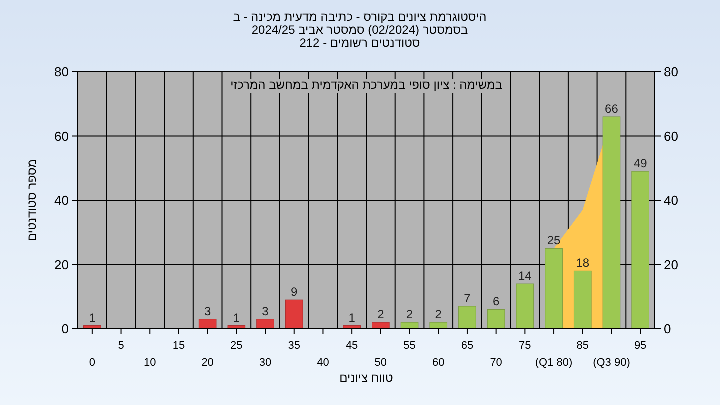  What do you see at coordinates (352, 346) in the screenshot?
I see `x-tick-label: 45` at bounding box center [352, 346].